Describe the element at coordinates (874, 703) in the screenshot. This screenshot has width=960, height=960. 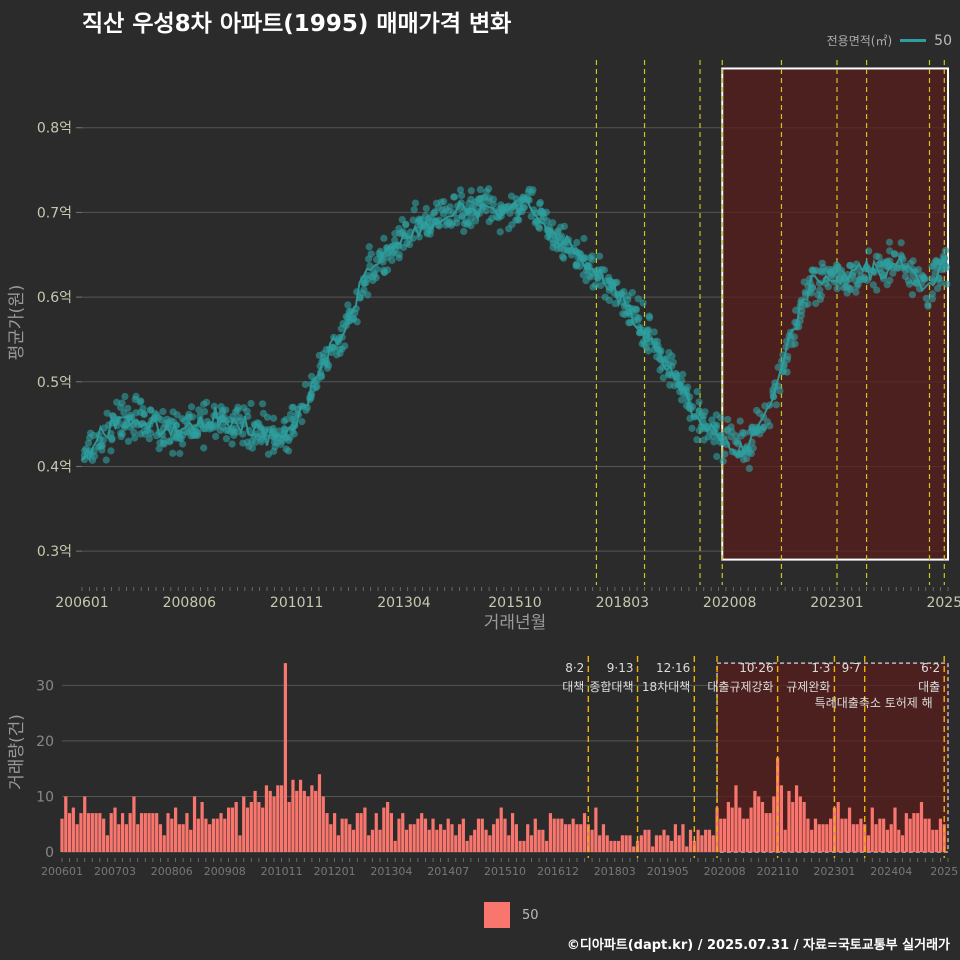
I see `policy-name-label: 특례대출축소 토허제 해` at that location.